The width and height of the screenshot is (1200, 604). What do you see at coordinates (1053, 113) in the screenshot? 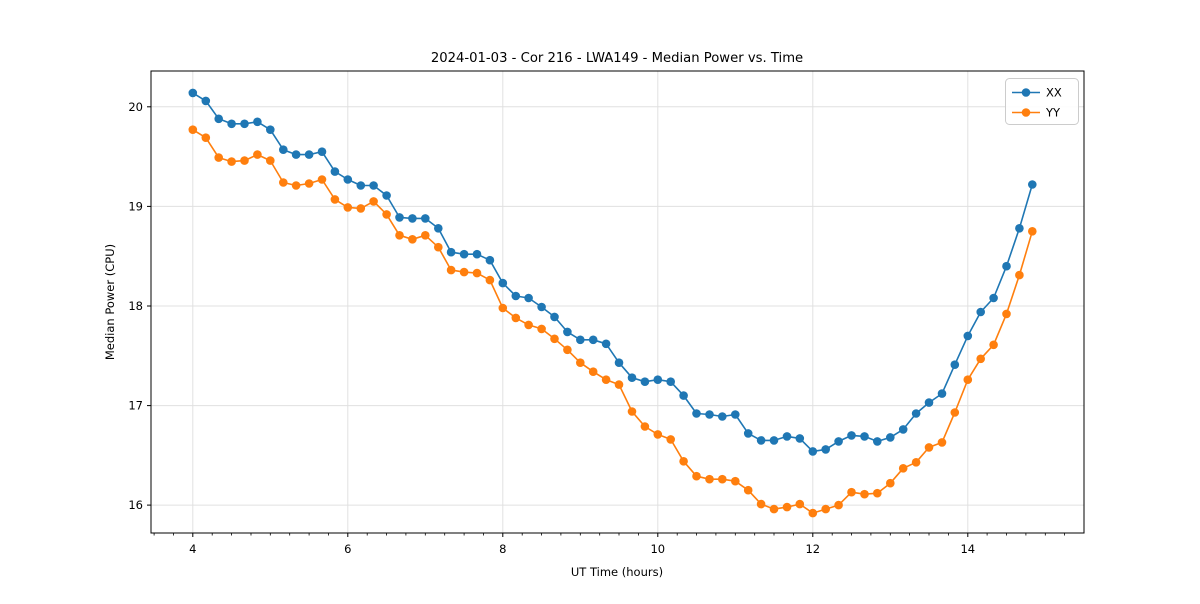
I see `legend-label-YY: YY` at bounding box center [1053, 113].